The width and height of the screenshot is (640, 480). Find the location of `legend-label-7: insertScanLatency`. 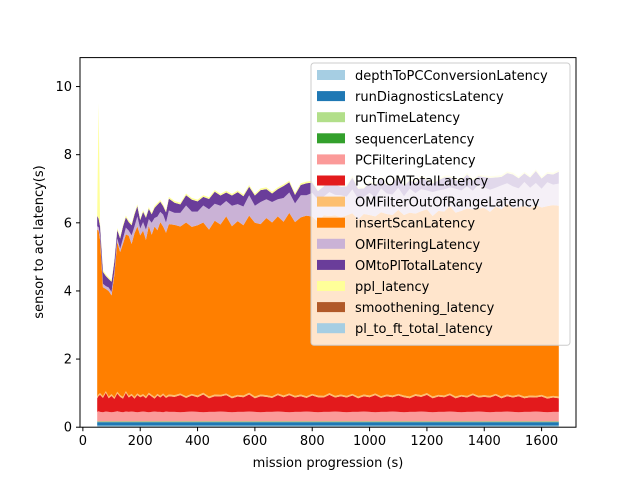

legend-label-7: insertScanLatency is located at coordinates (415, 224).